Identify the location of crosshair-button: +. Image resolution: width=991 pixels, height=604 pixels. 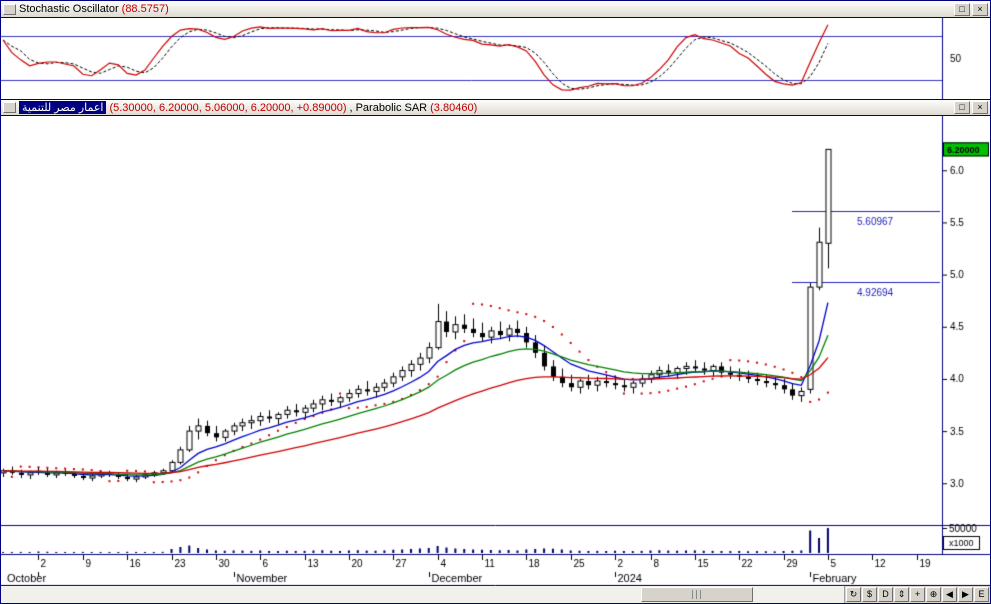
(917, 594).